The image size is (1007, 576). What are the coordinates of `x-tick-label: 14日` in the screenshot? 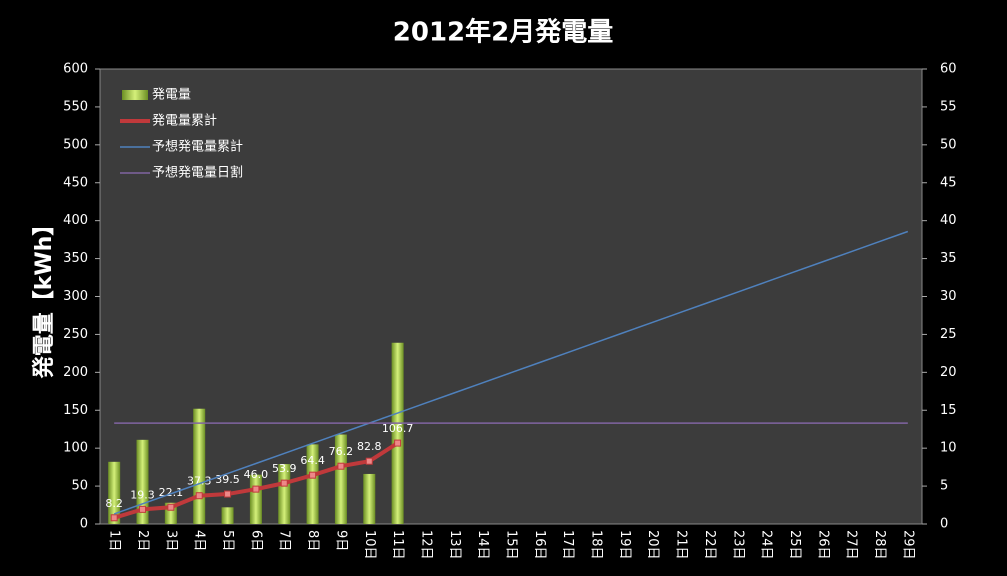 It's located at (482, 545).